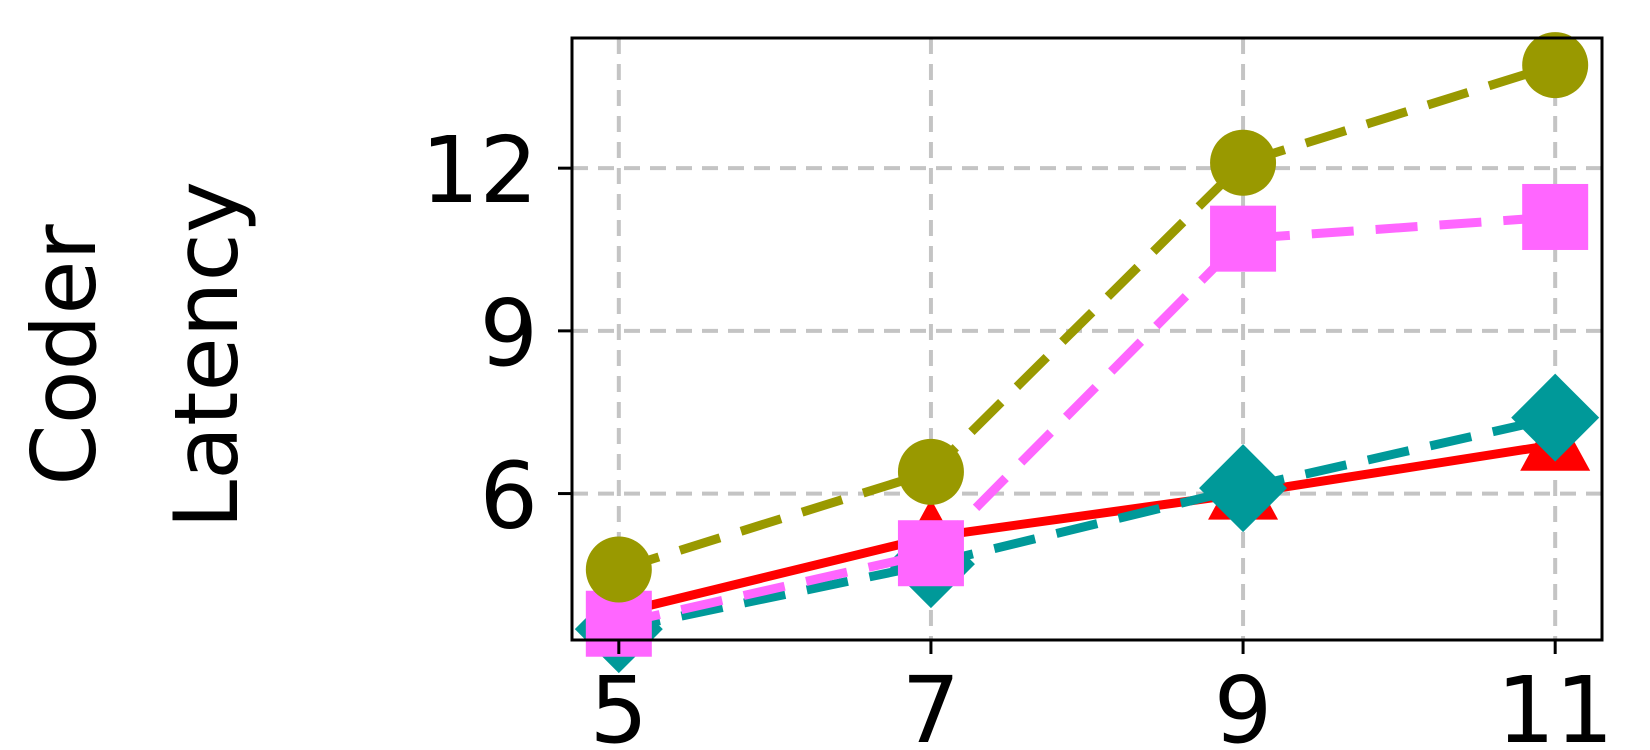 This screenshot has height=750, width=1650. I want to click on y-tick-label-0: 6, so click(508, 496).